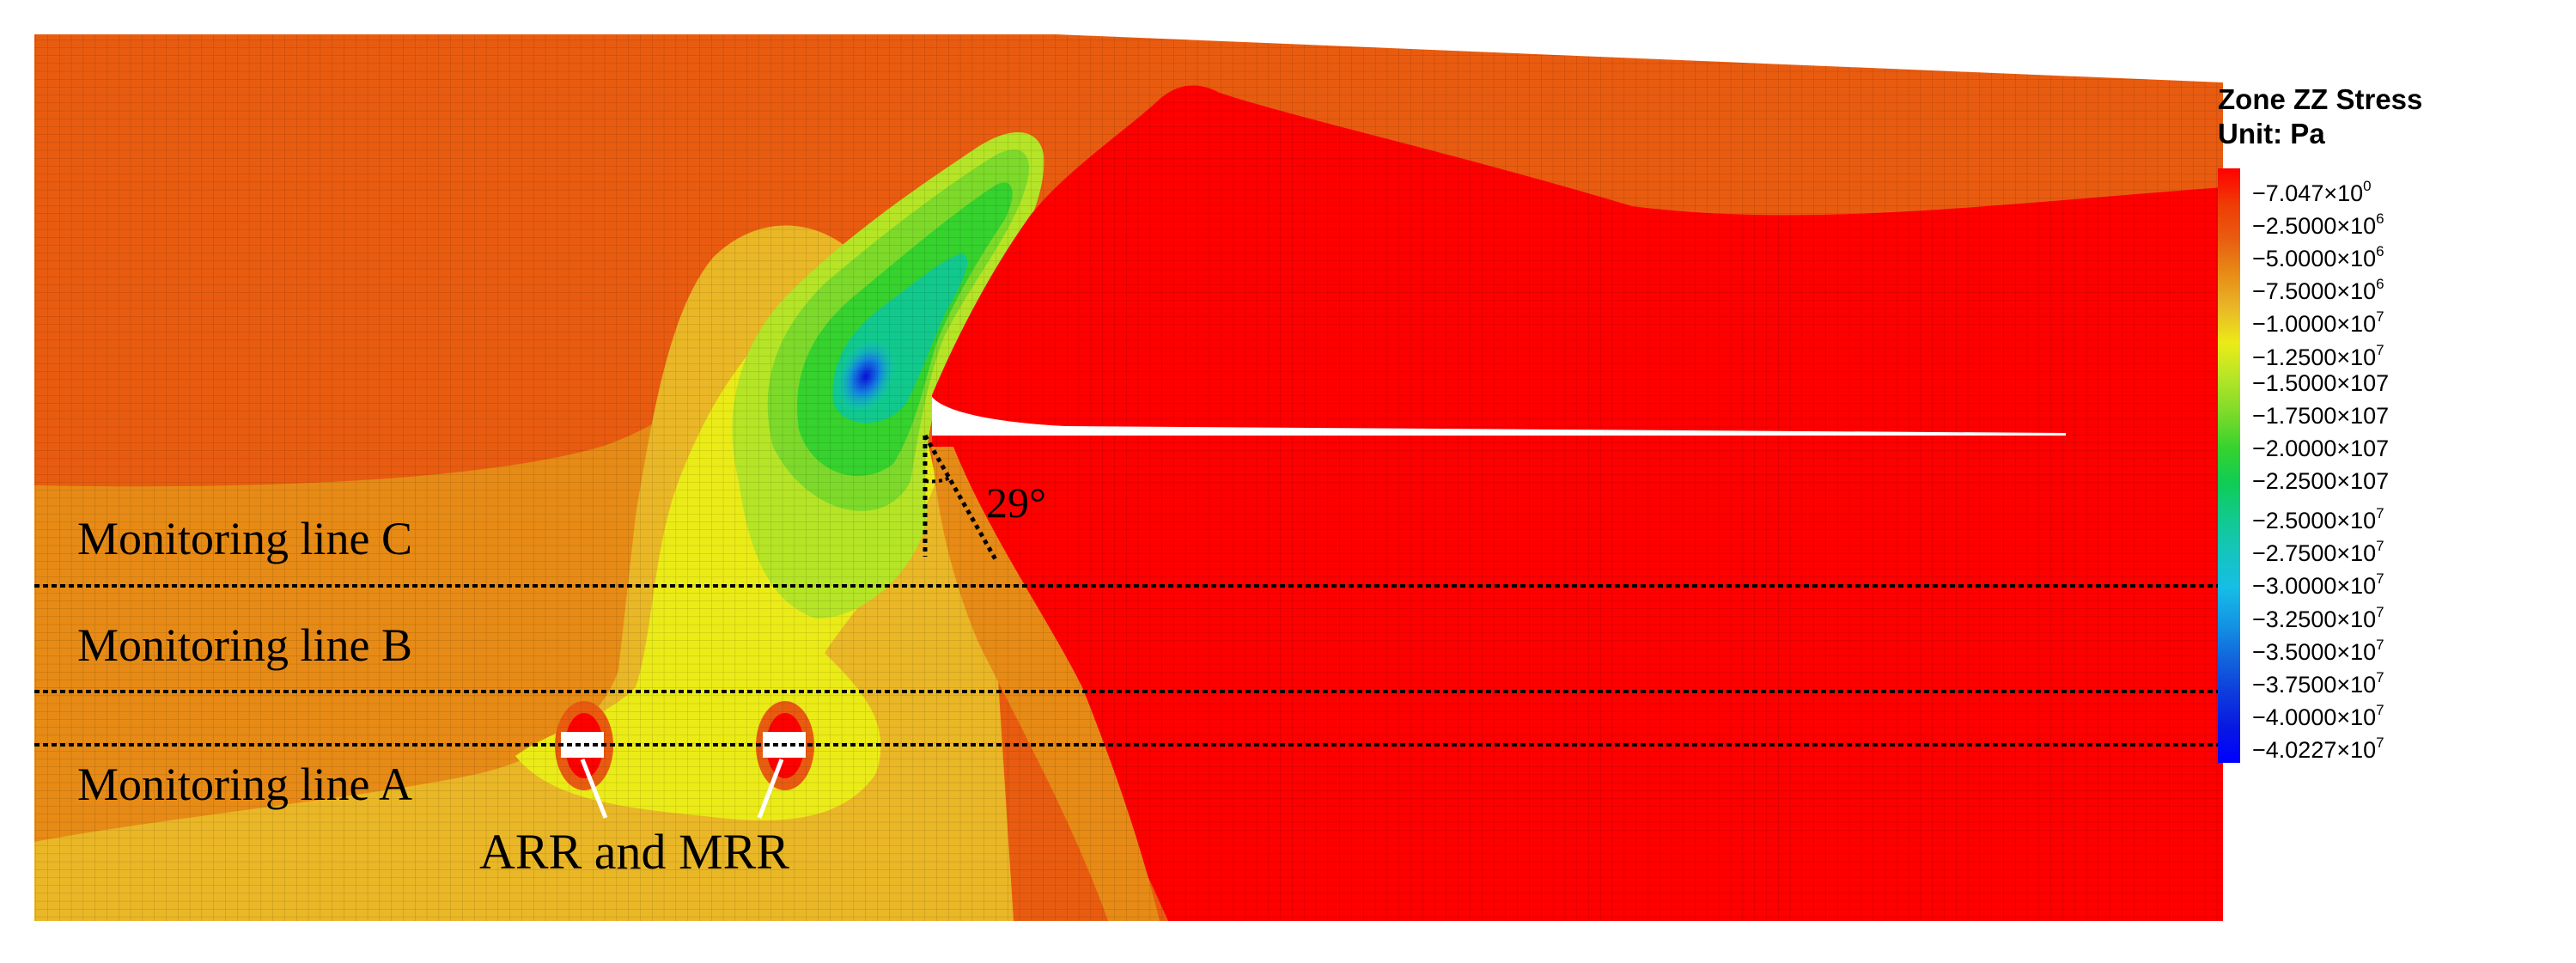 The height and width of the screenshot is (963, 2576). What do you see at coordinates (245, 538) in the screenshot?
I see `monitoring-line-c-label: Monitoring line C` at bounding box center [245, 538].